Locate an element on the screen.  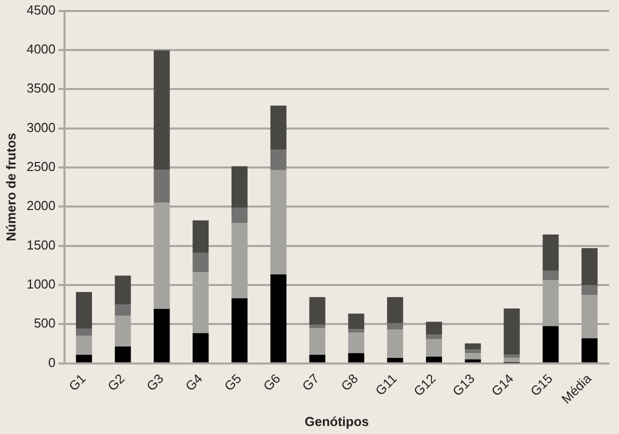
y-tick-label: 0 is located at coordinates (52, 362).